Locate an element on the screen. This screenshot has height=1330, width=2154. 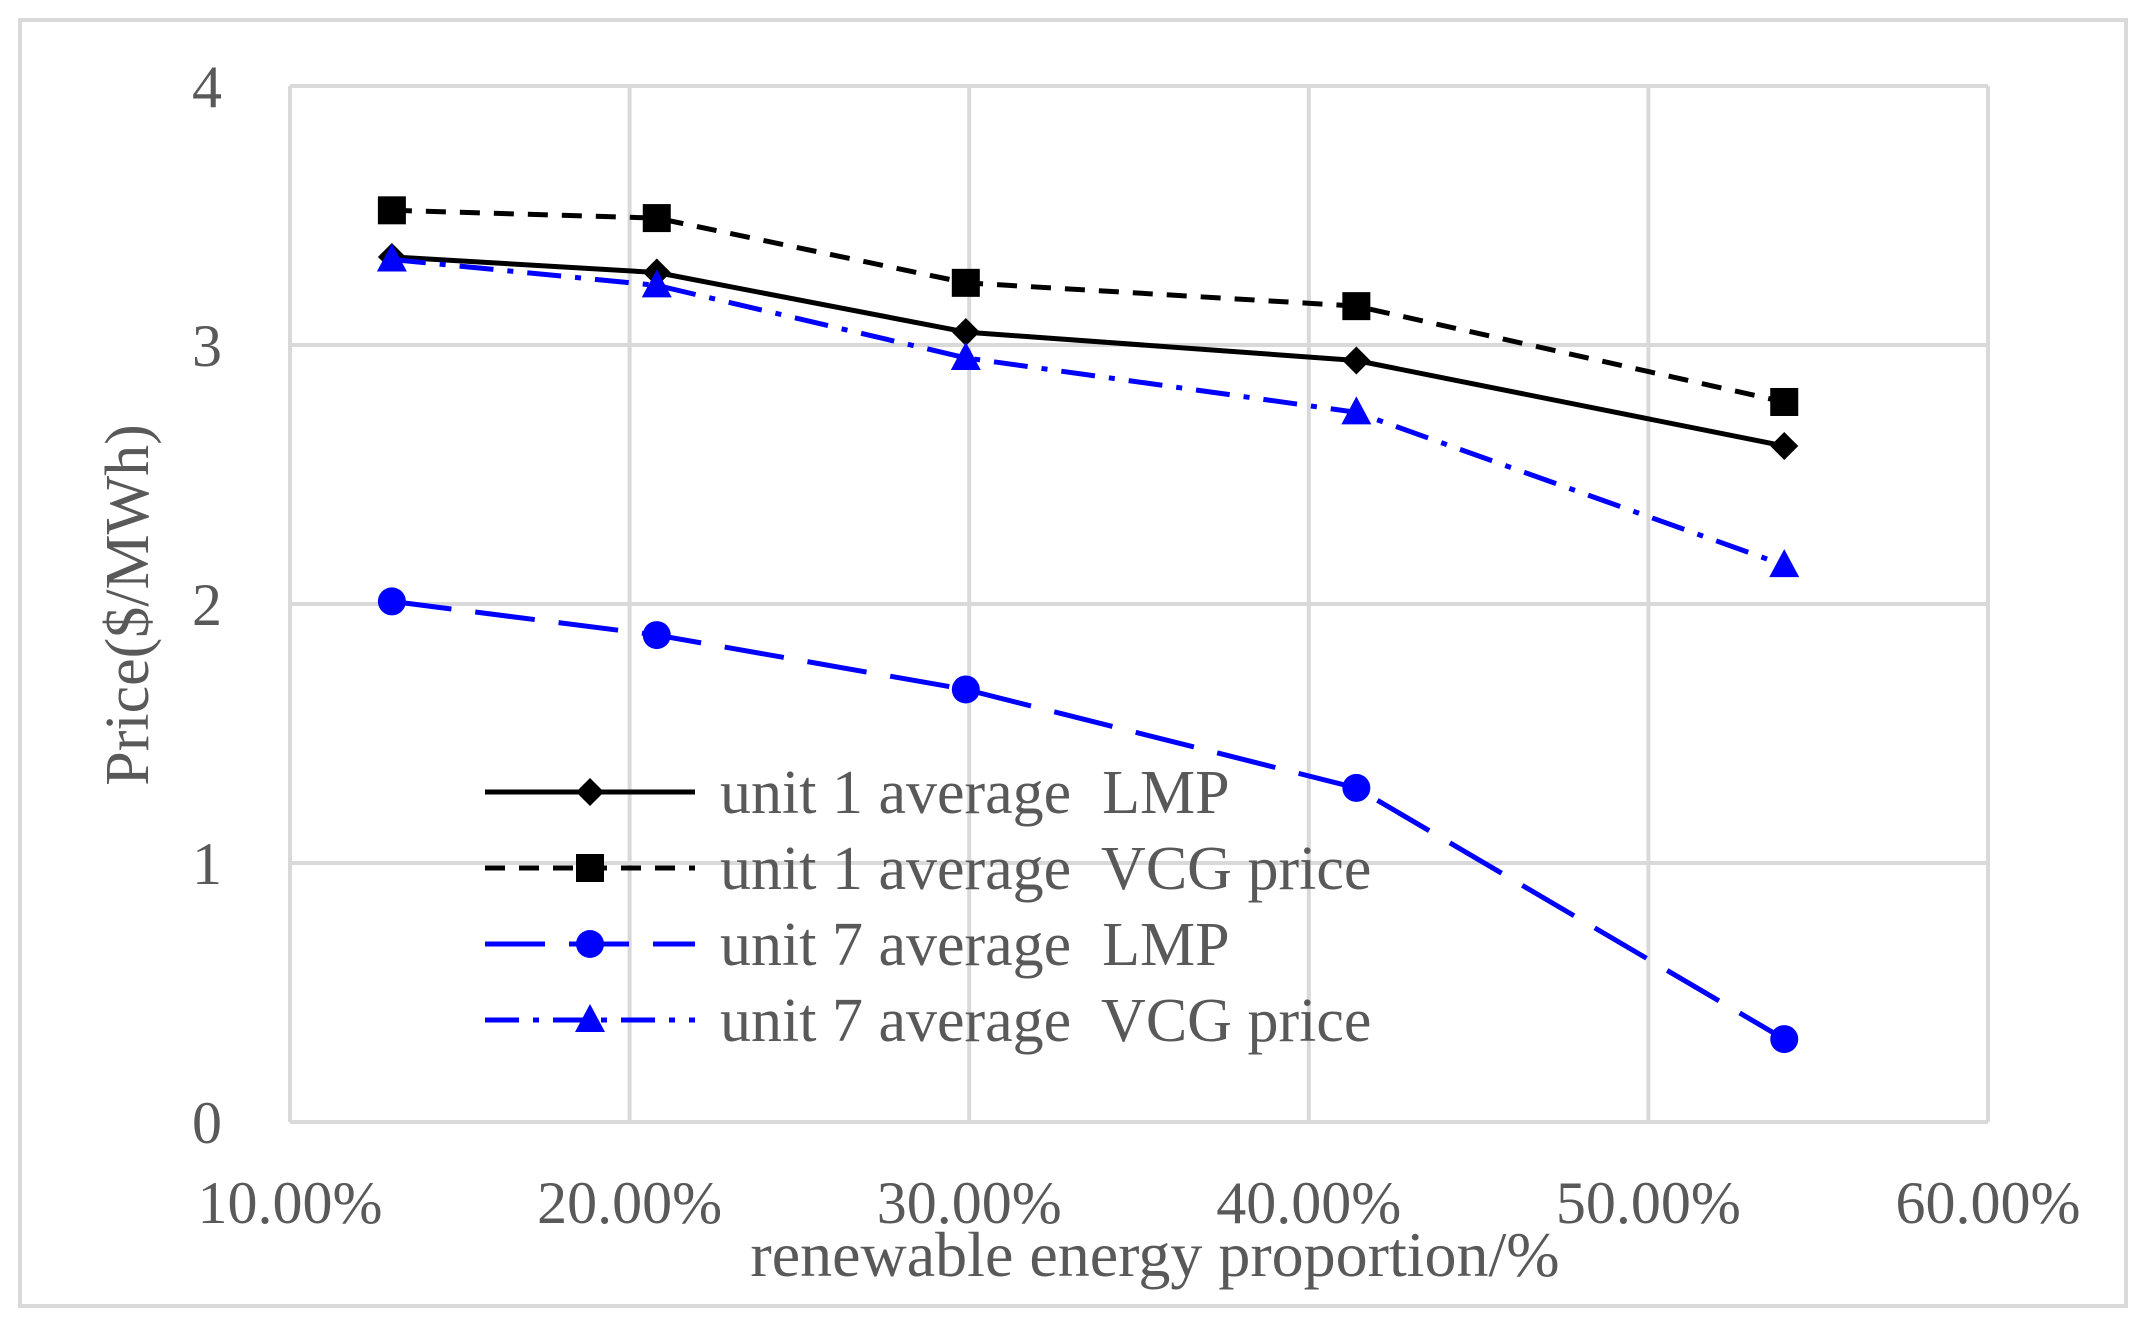
legend-label: unit 1 average VCG price is located at coordinates (1045, 869).